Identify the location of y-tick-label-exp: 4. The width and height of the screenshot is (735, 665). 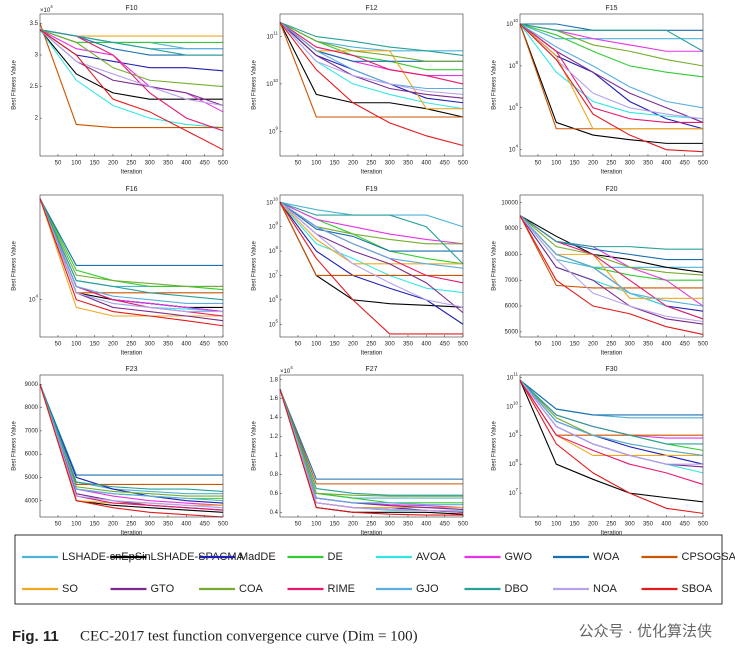
(36, 296).